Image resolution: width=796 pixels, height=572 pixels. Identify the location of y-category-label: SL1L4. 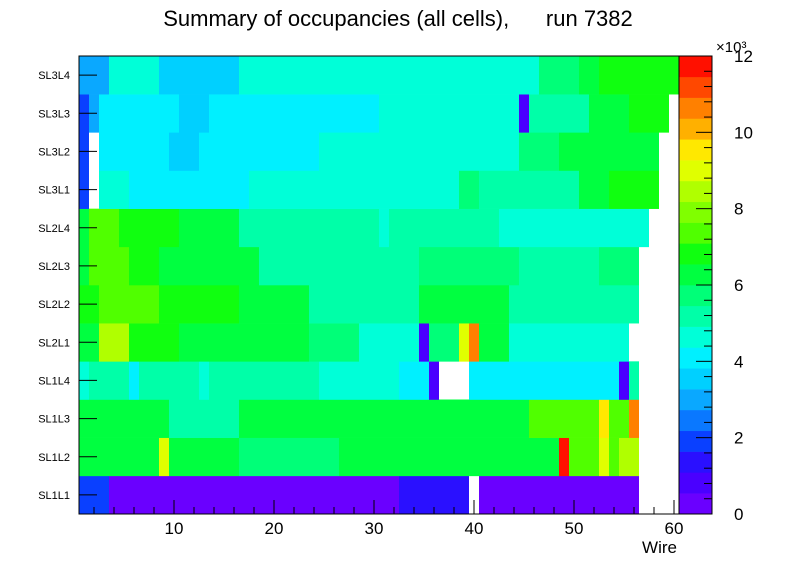
(54, 381).